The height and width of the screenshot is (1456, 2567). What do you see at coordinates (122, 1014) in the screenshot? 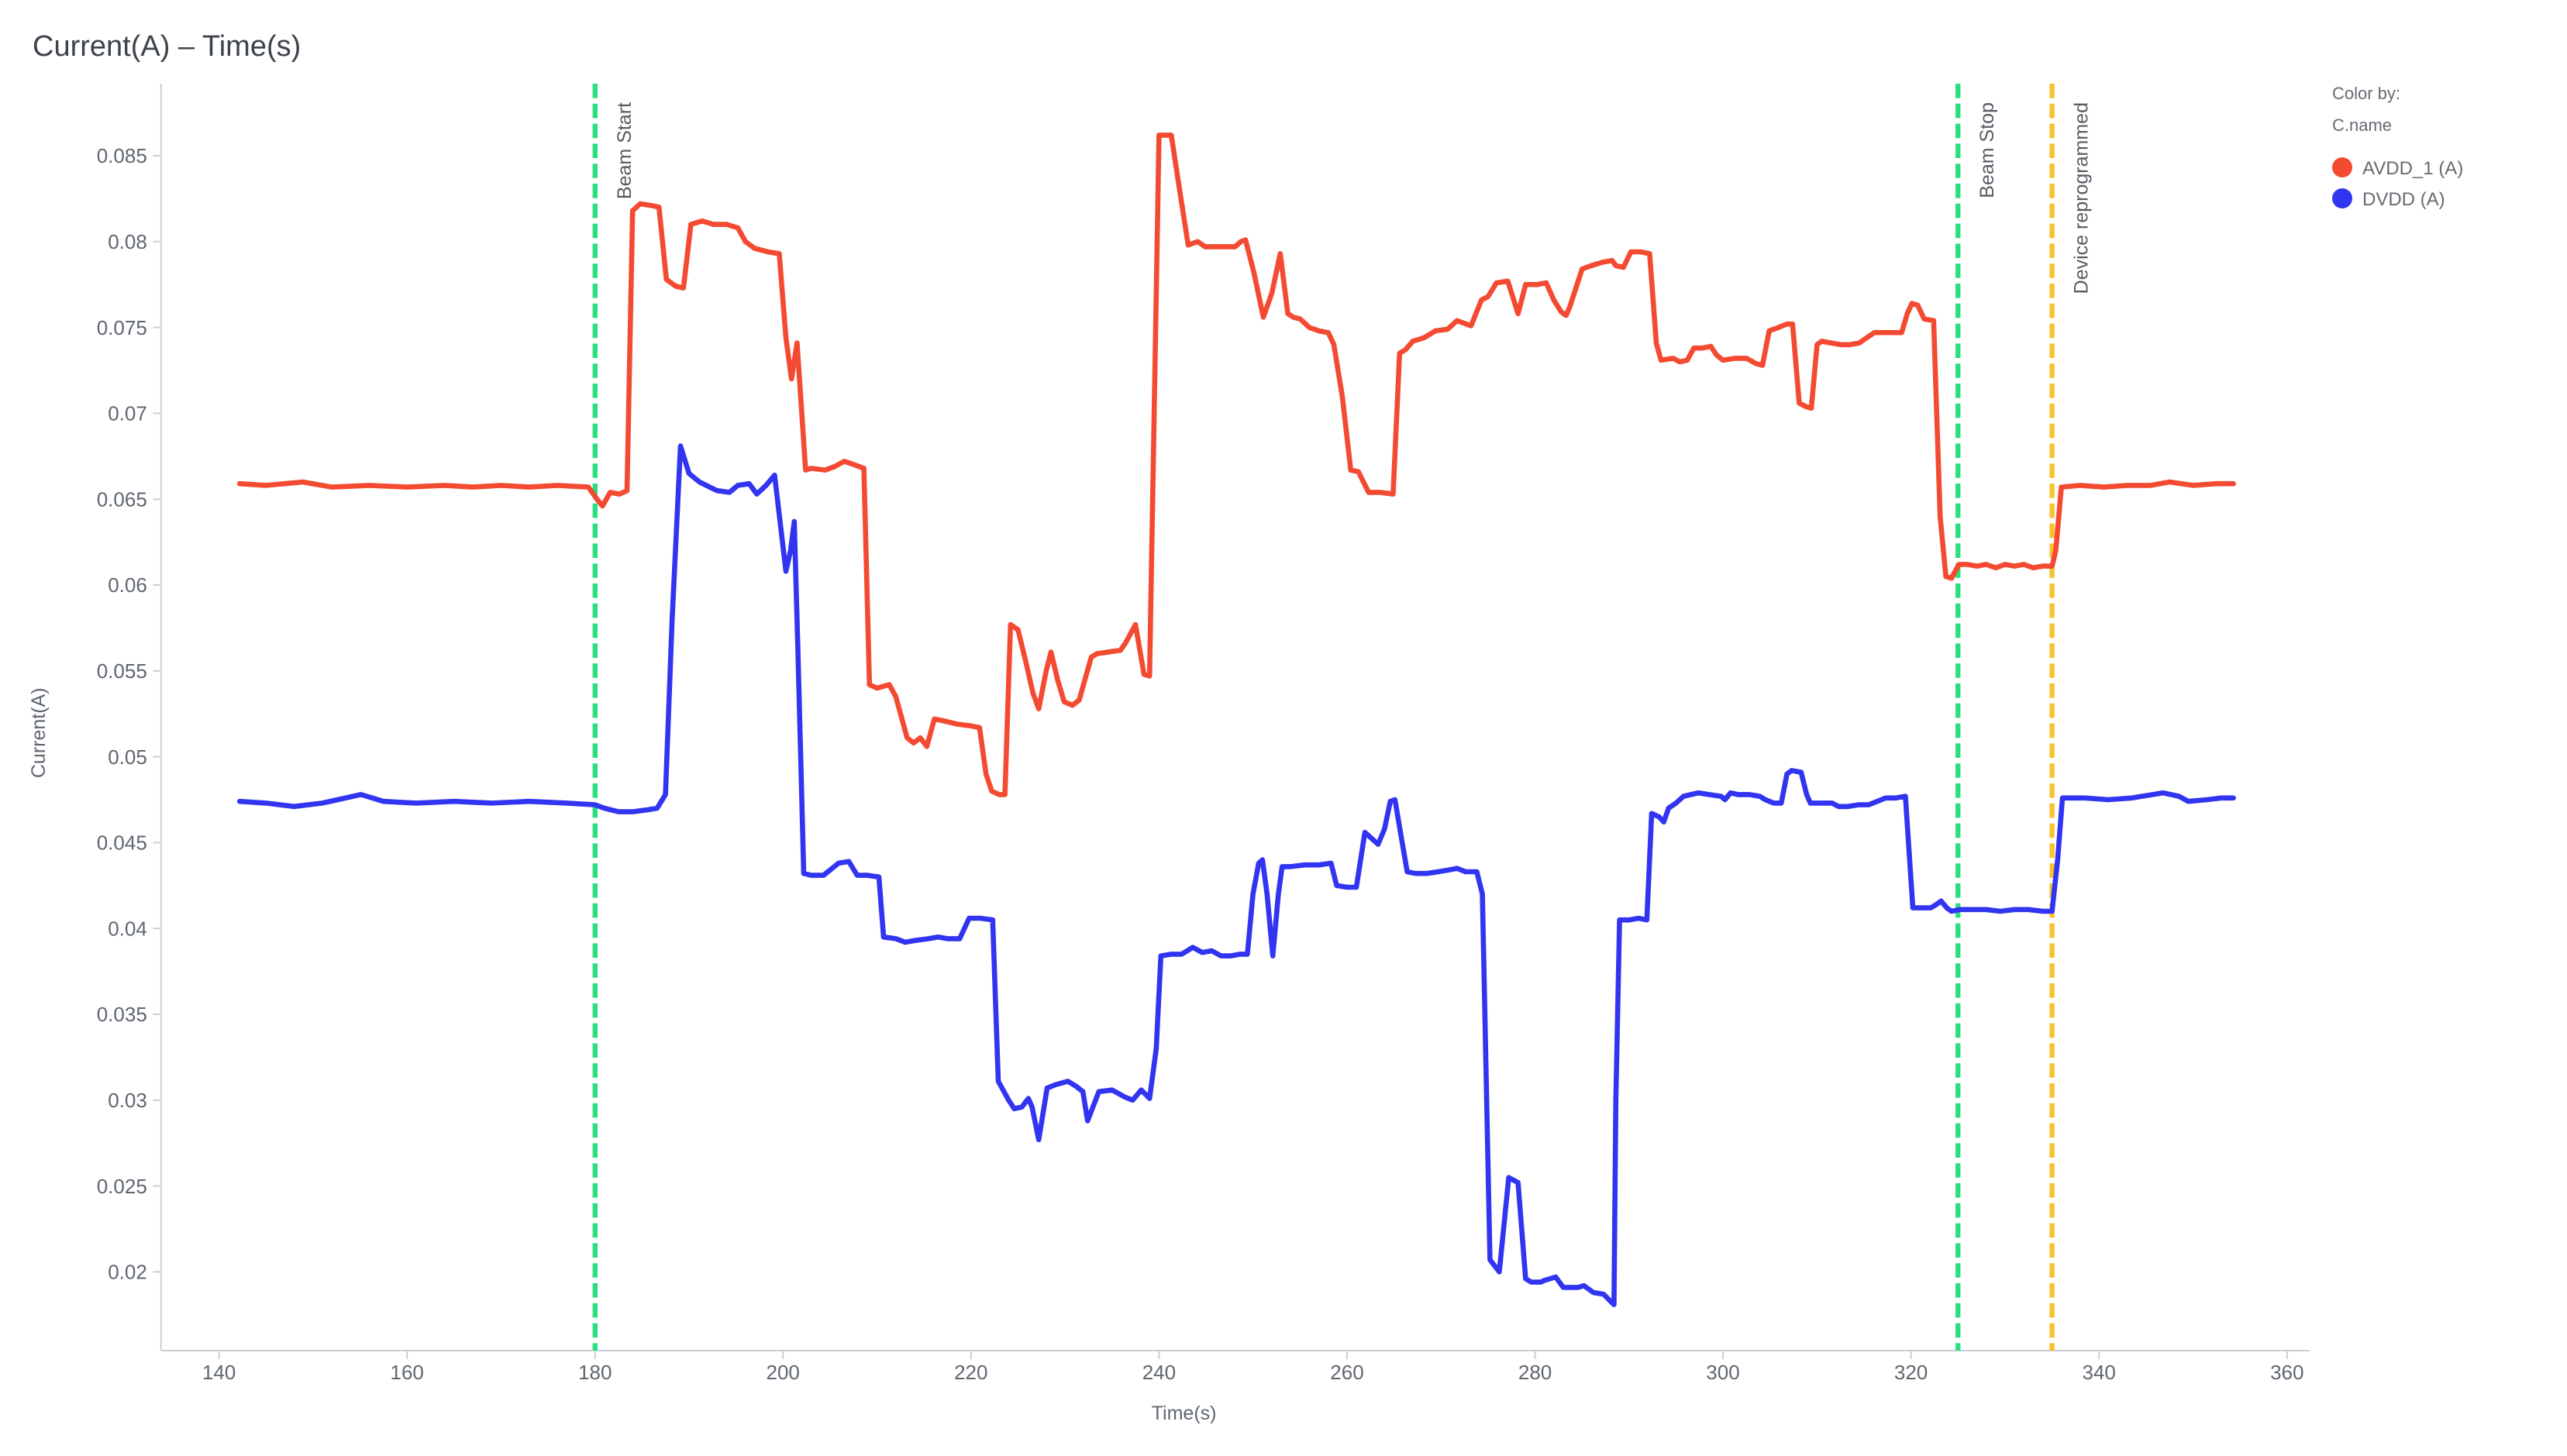
I see `svg-text: 0.035` at bounding box center [122, 1014].